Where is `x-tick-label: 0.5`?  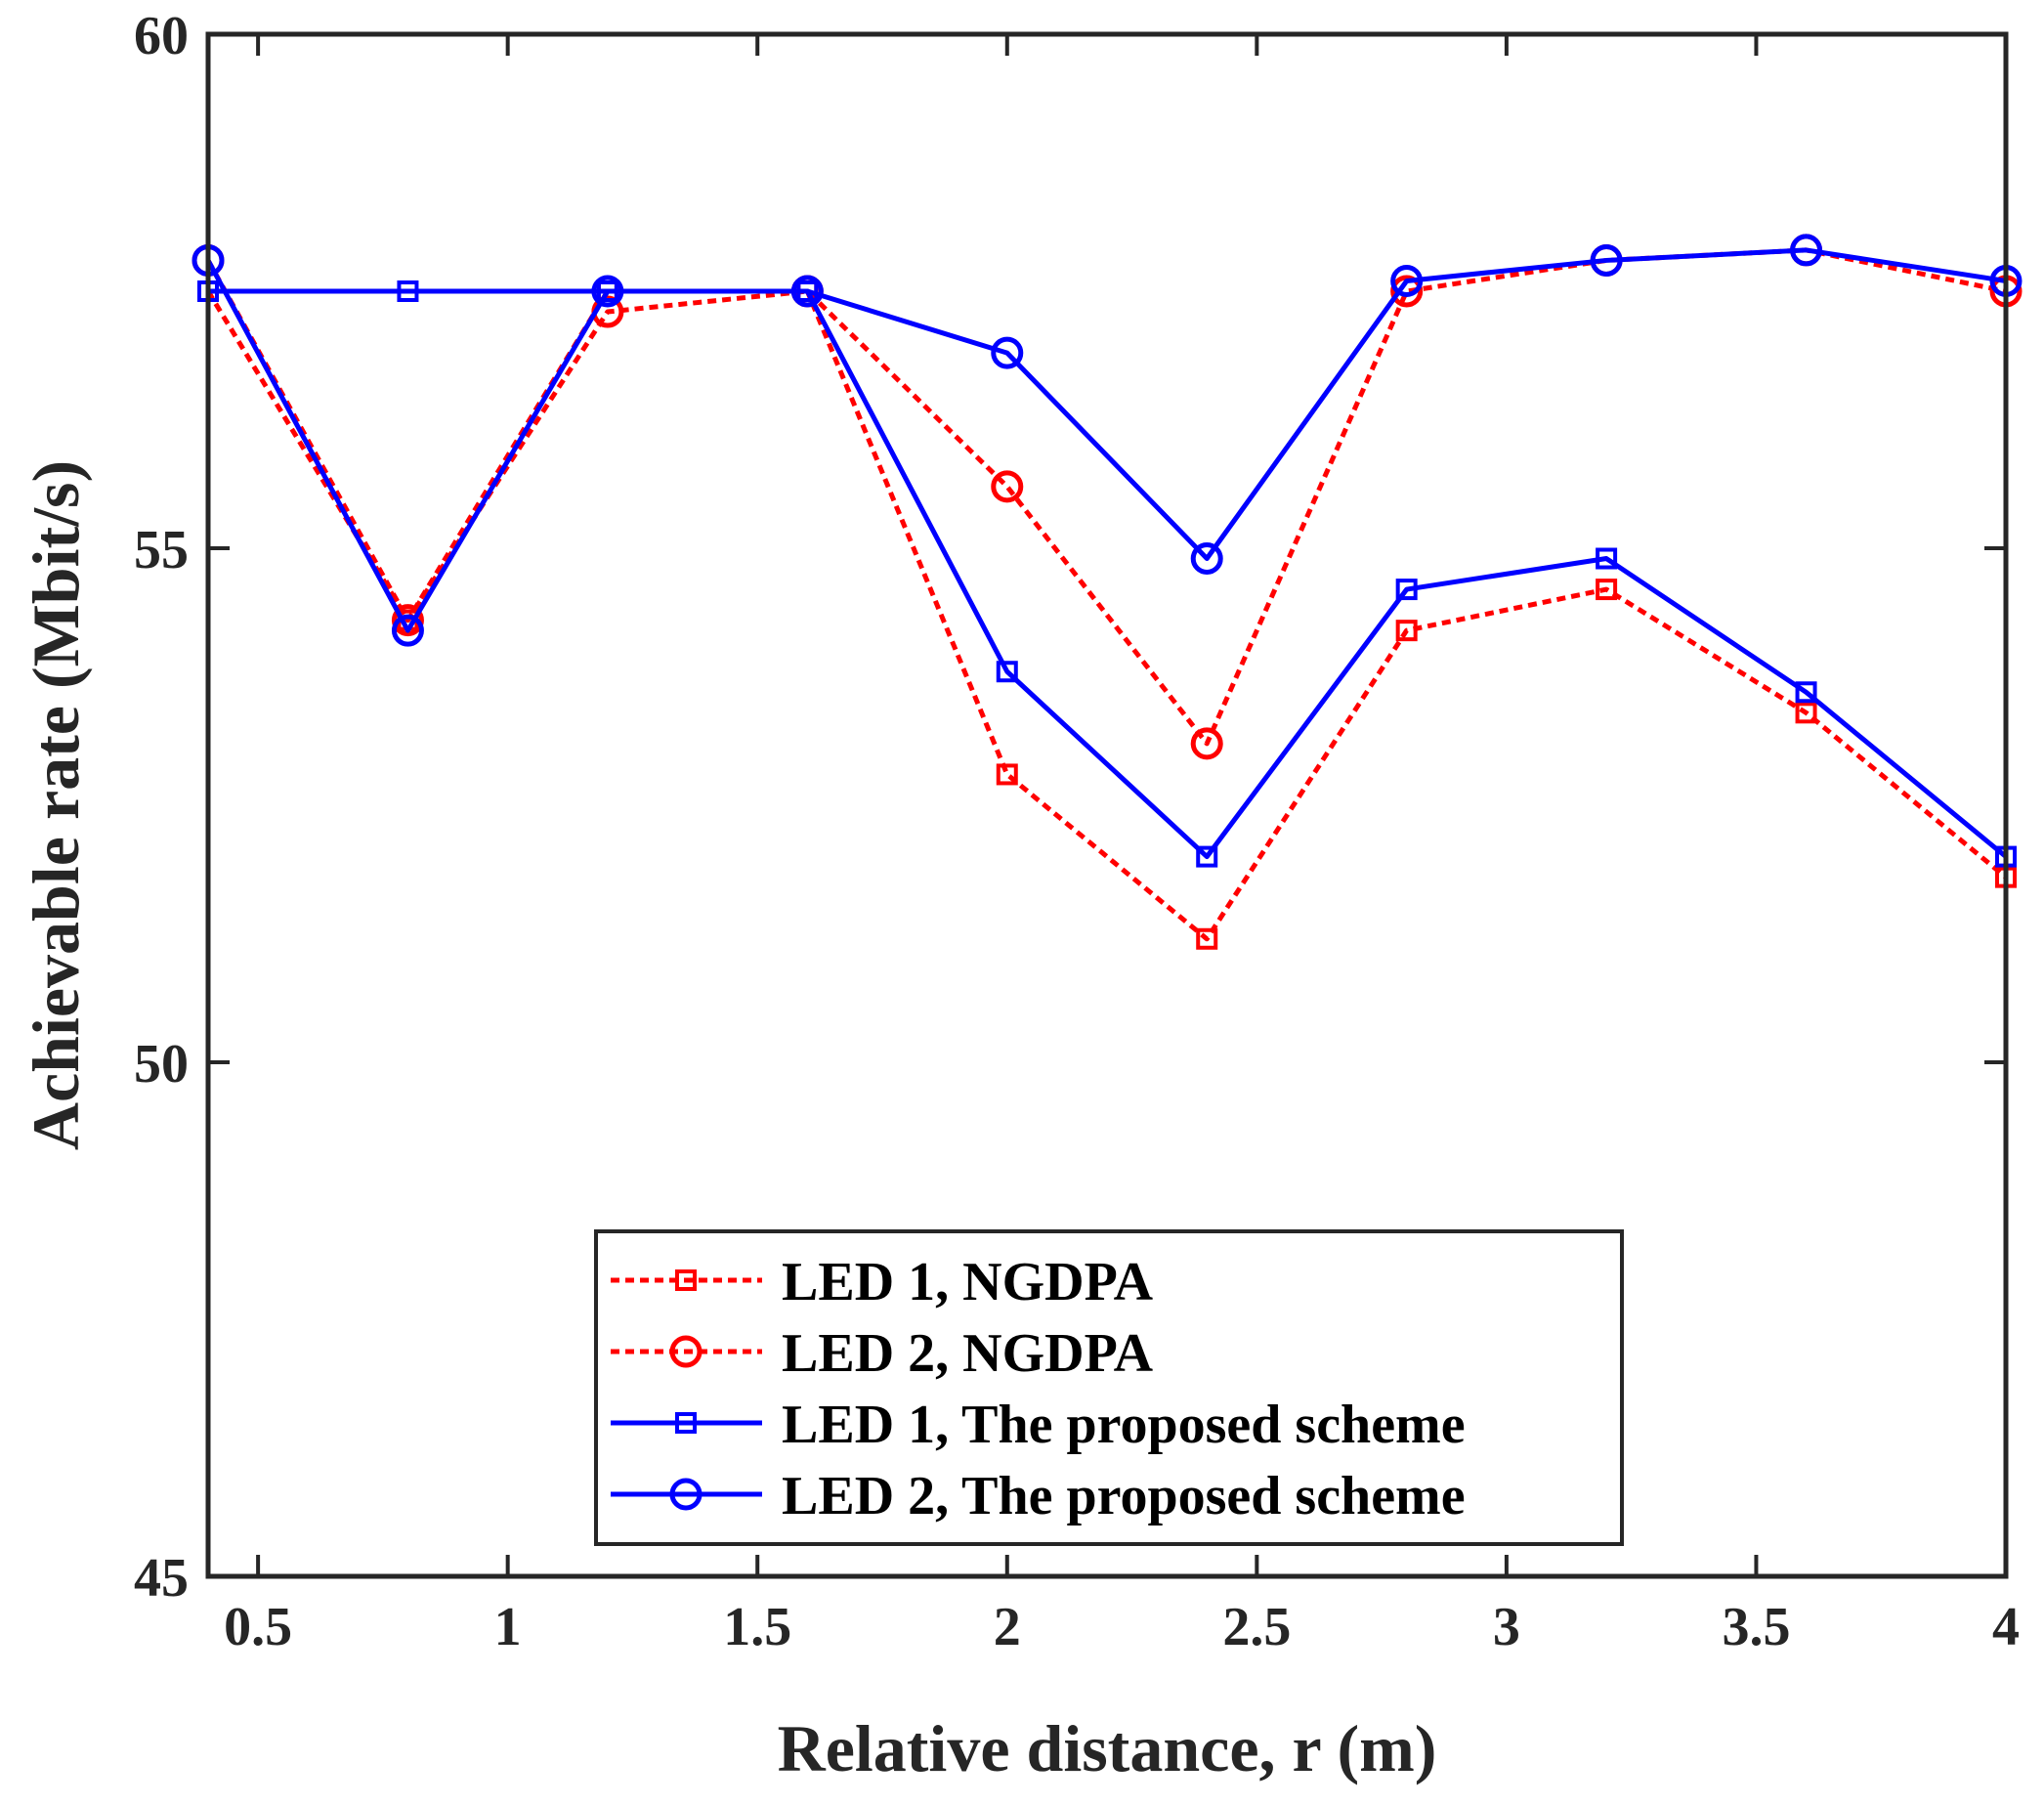 x-tick-label: 0.5 is located at coordinates (258, 1627).